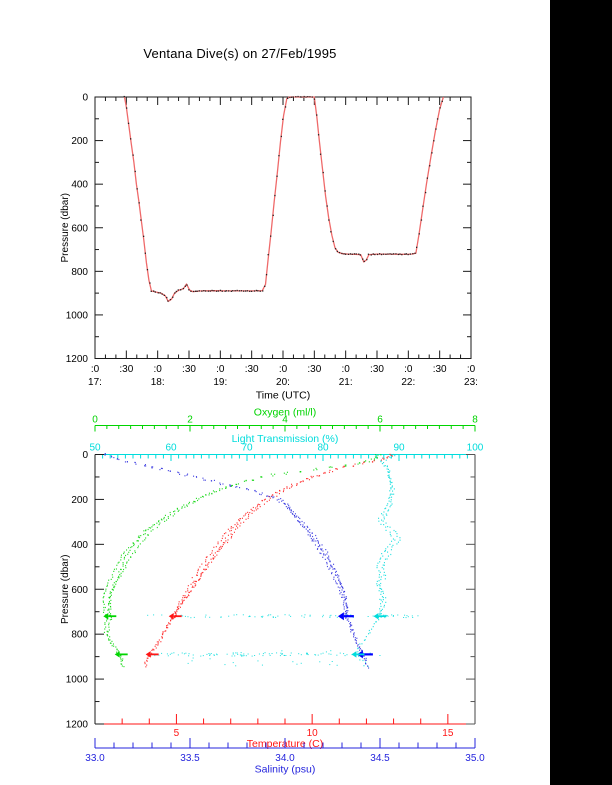  Describe the element at coordinates (95, 758) in the screenshot. I see `svg-text: 33.0` at that location.